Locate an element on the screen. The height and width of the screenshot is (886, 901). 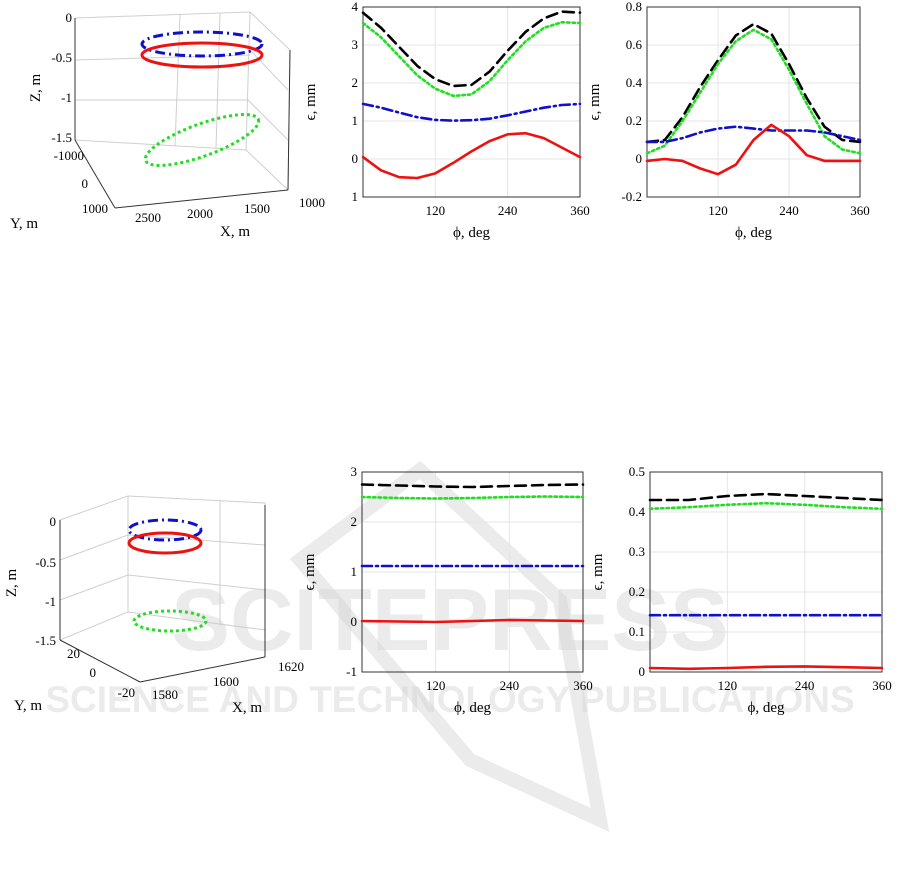
axes-box-bottom-mid is located at coordinates (472, 572).